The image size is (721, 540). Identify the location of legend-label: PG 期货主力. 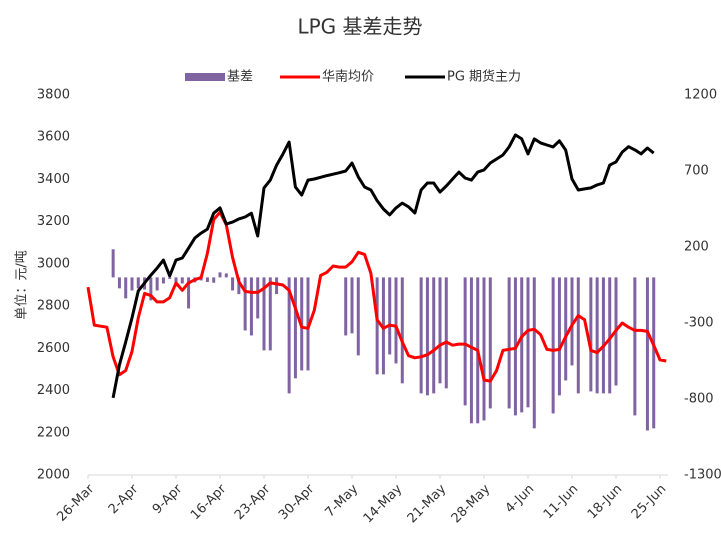
(484, 77).